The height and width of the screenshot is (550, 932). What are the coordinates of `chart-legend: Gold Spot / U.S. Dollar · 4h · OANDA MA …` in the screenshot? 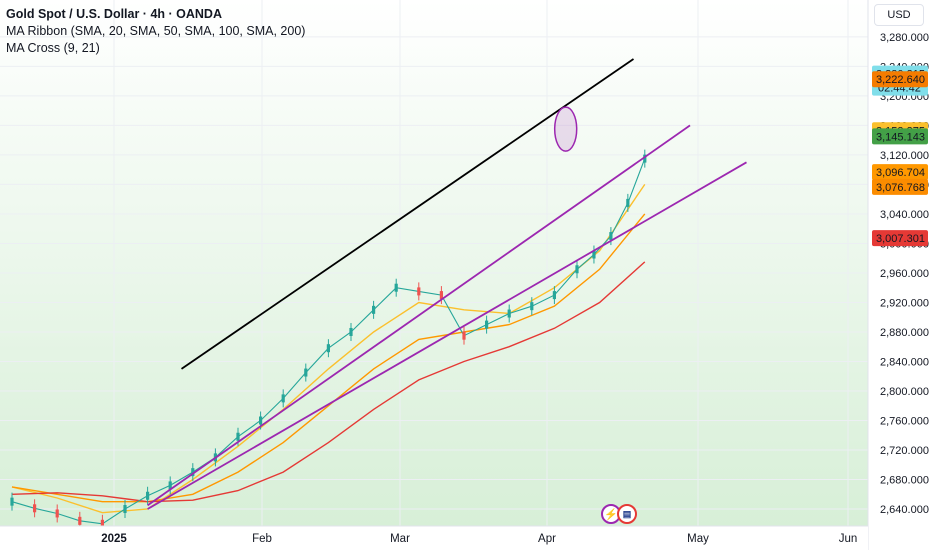 It's located at (155, 31).